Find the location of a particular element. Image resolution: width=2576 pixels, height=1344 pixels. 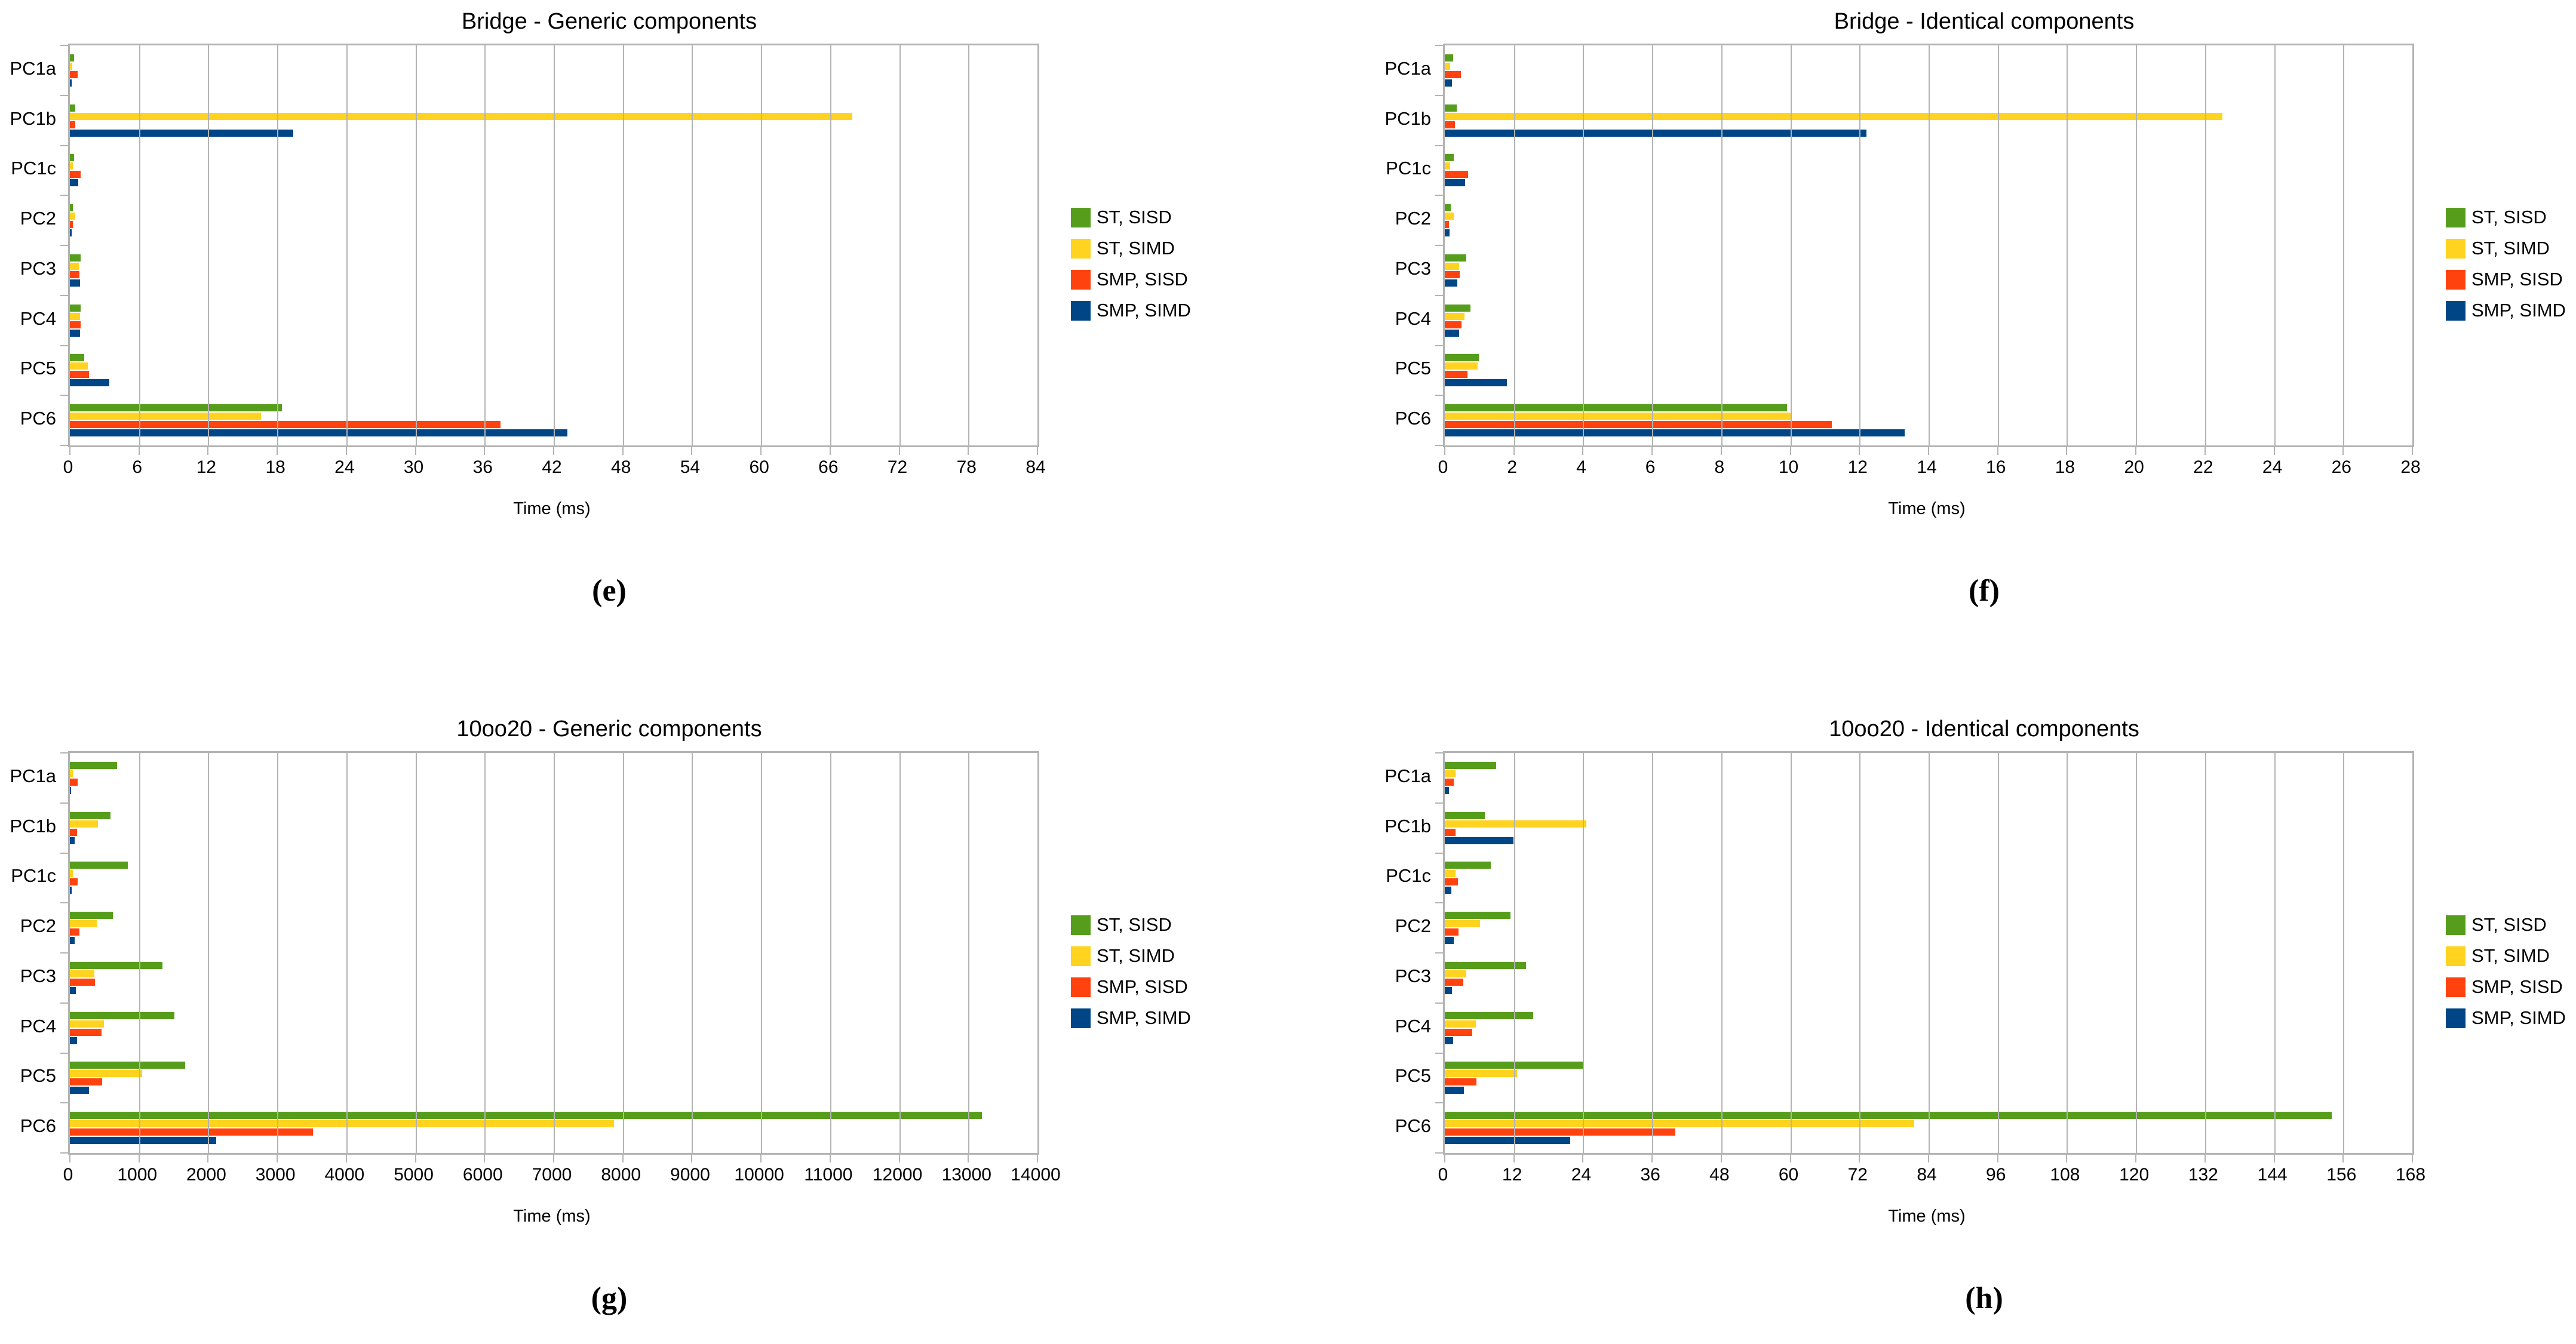

bar-groups is located at coordinates (1928, 245).